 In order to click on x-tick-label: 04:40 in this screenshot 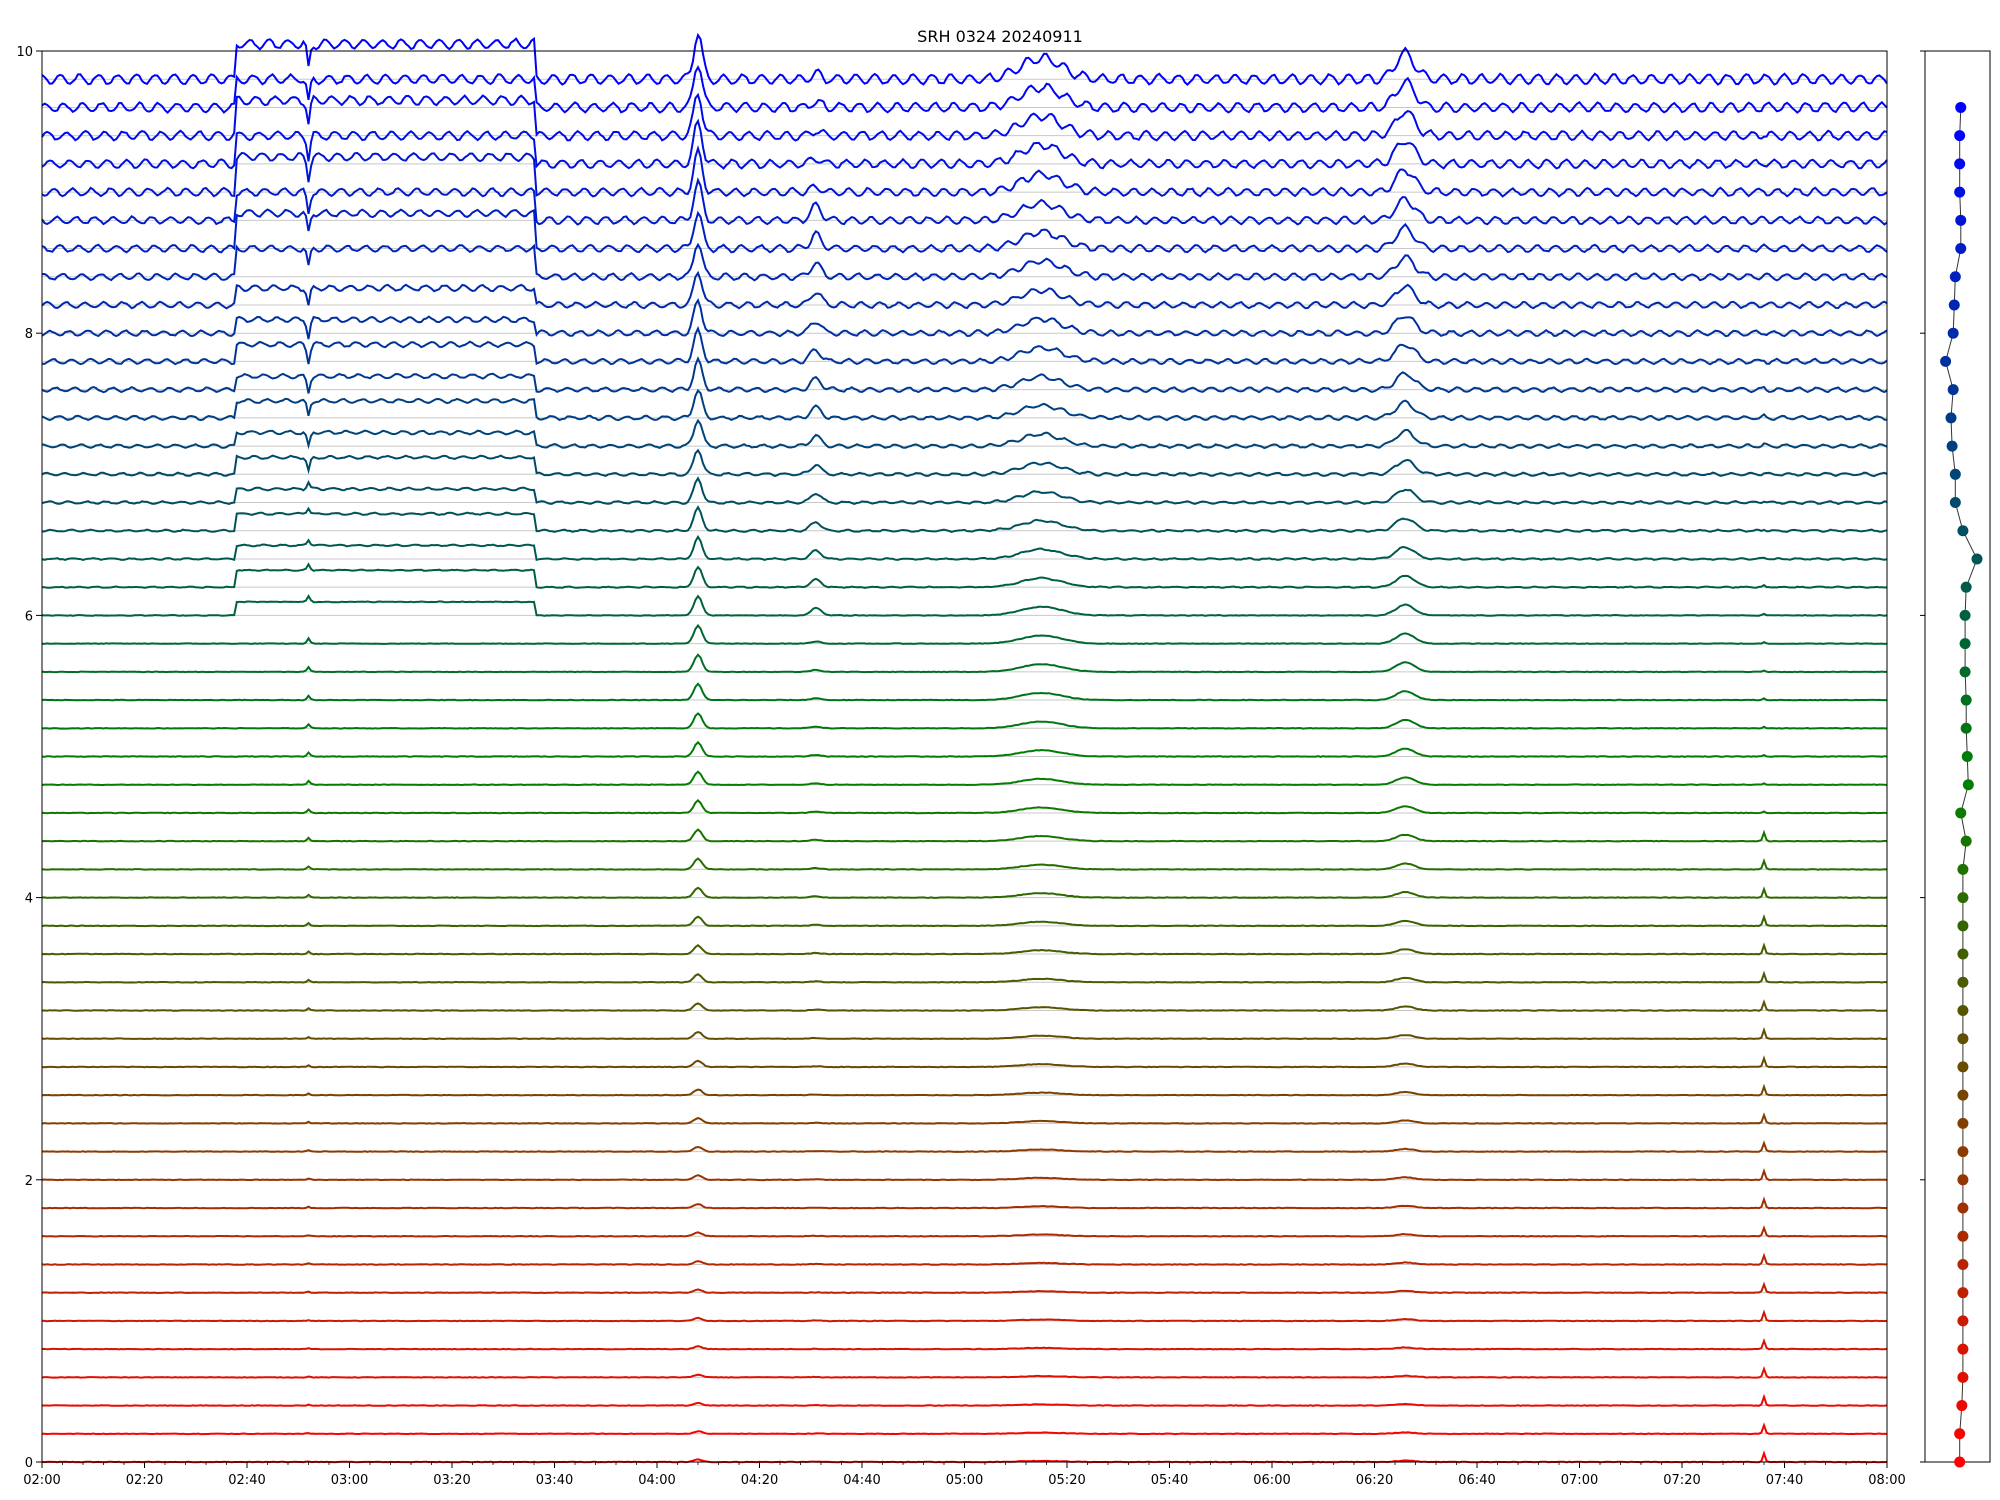, I will do `click(861, 1480)`.